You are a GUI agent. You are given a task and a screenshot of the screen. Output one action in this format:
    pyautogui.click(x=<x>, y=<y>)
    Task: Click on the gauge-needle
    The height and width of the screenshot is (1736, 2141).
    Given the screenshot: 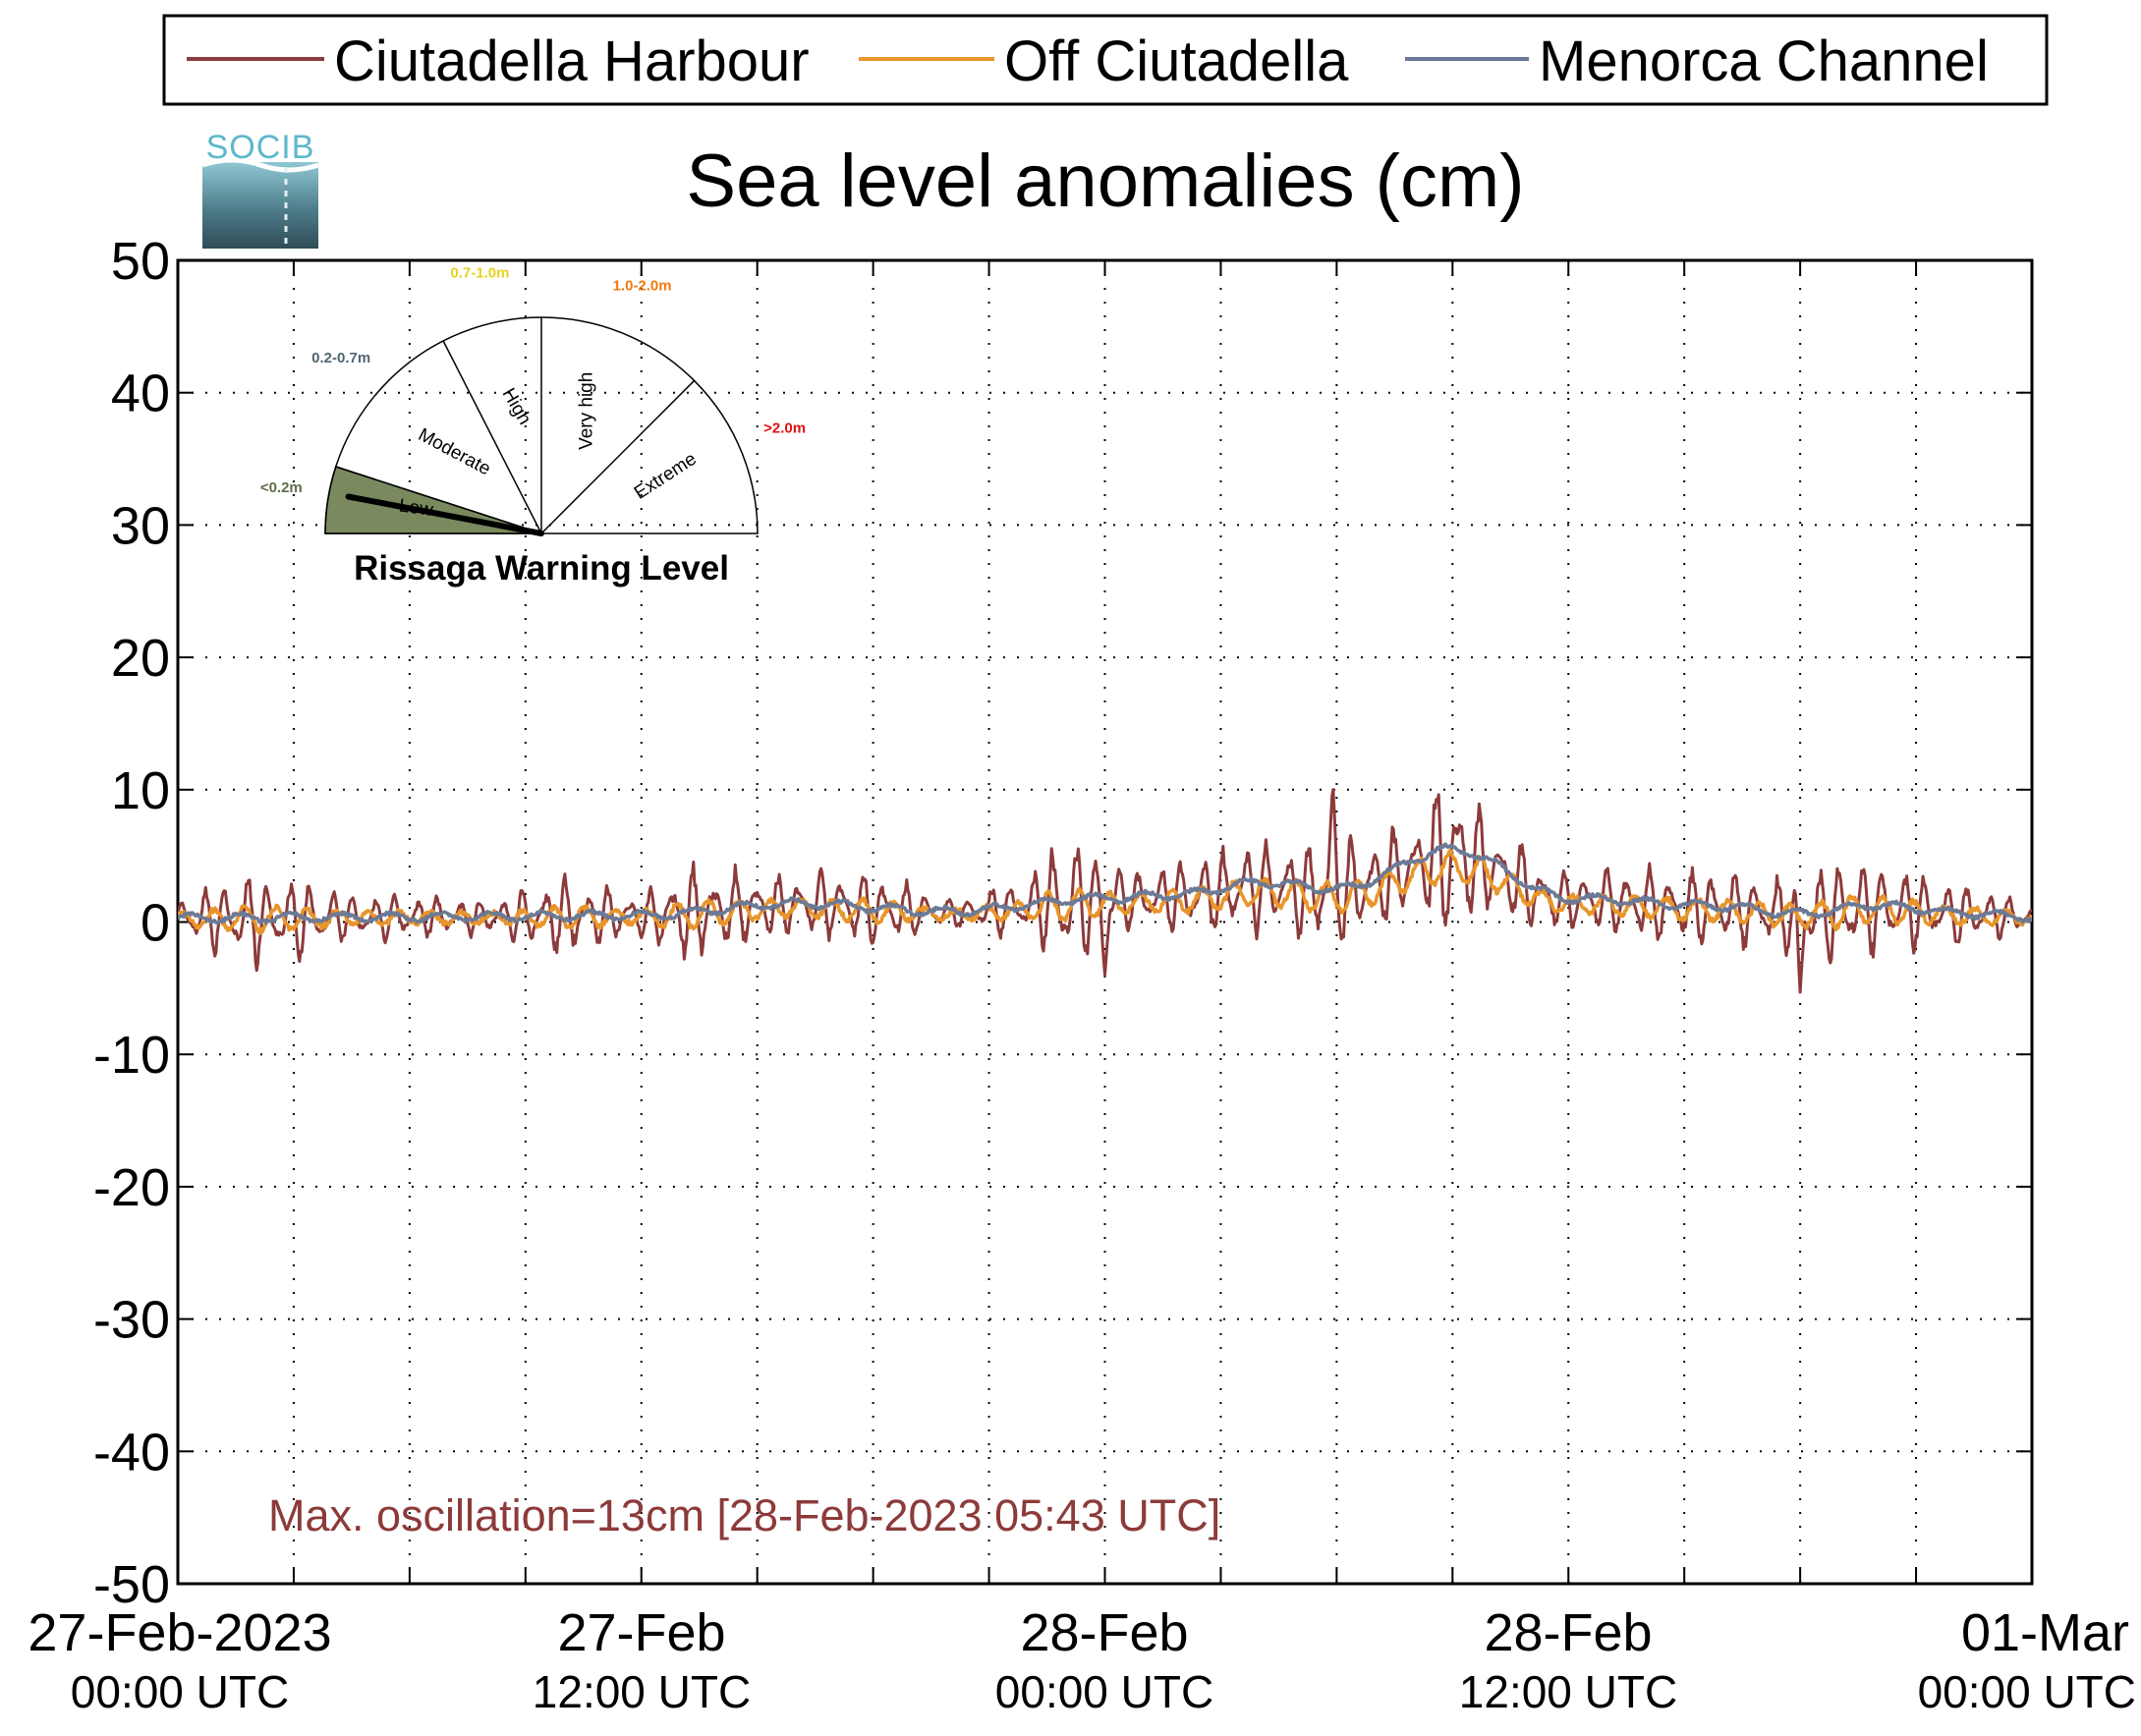 What is the action you would take?
    pyautogui.click(x=444, y=514)
    